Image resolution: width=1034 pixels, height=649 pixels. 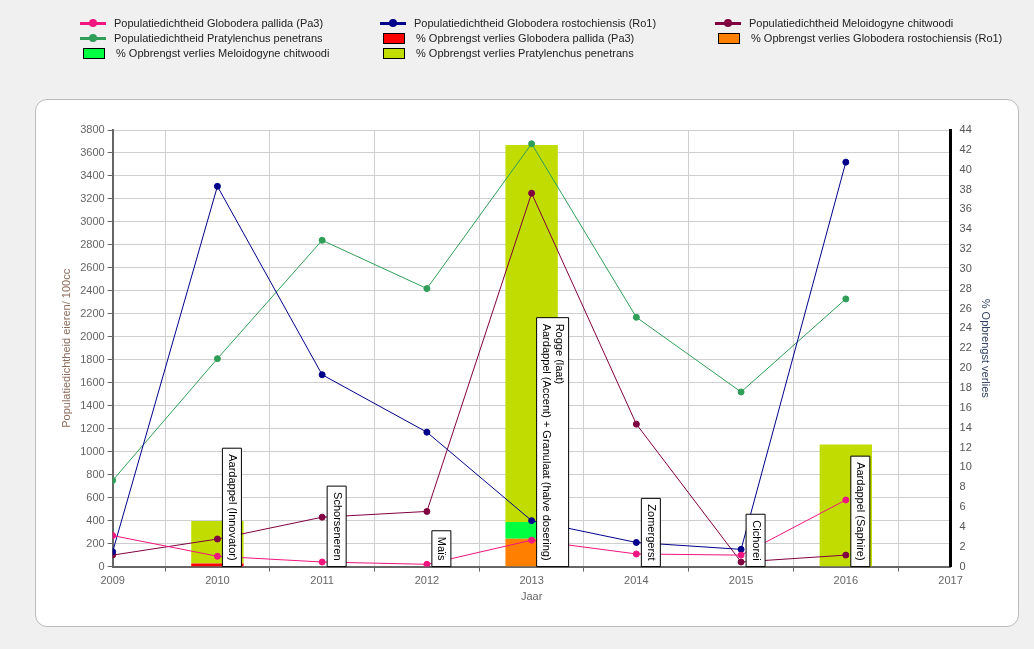 What do you see at coordinates (95, 496) in the screenshot?
I see `y-tick-label: 600` at bounding box center [95, 496].